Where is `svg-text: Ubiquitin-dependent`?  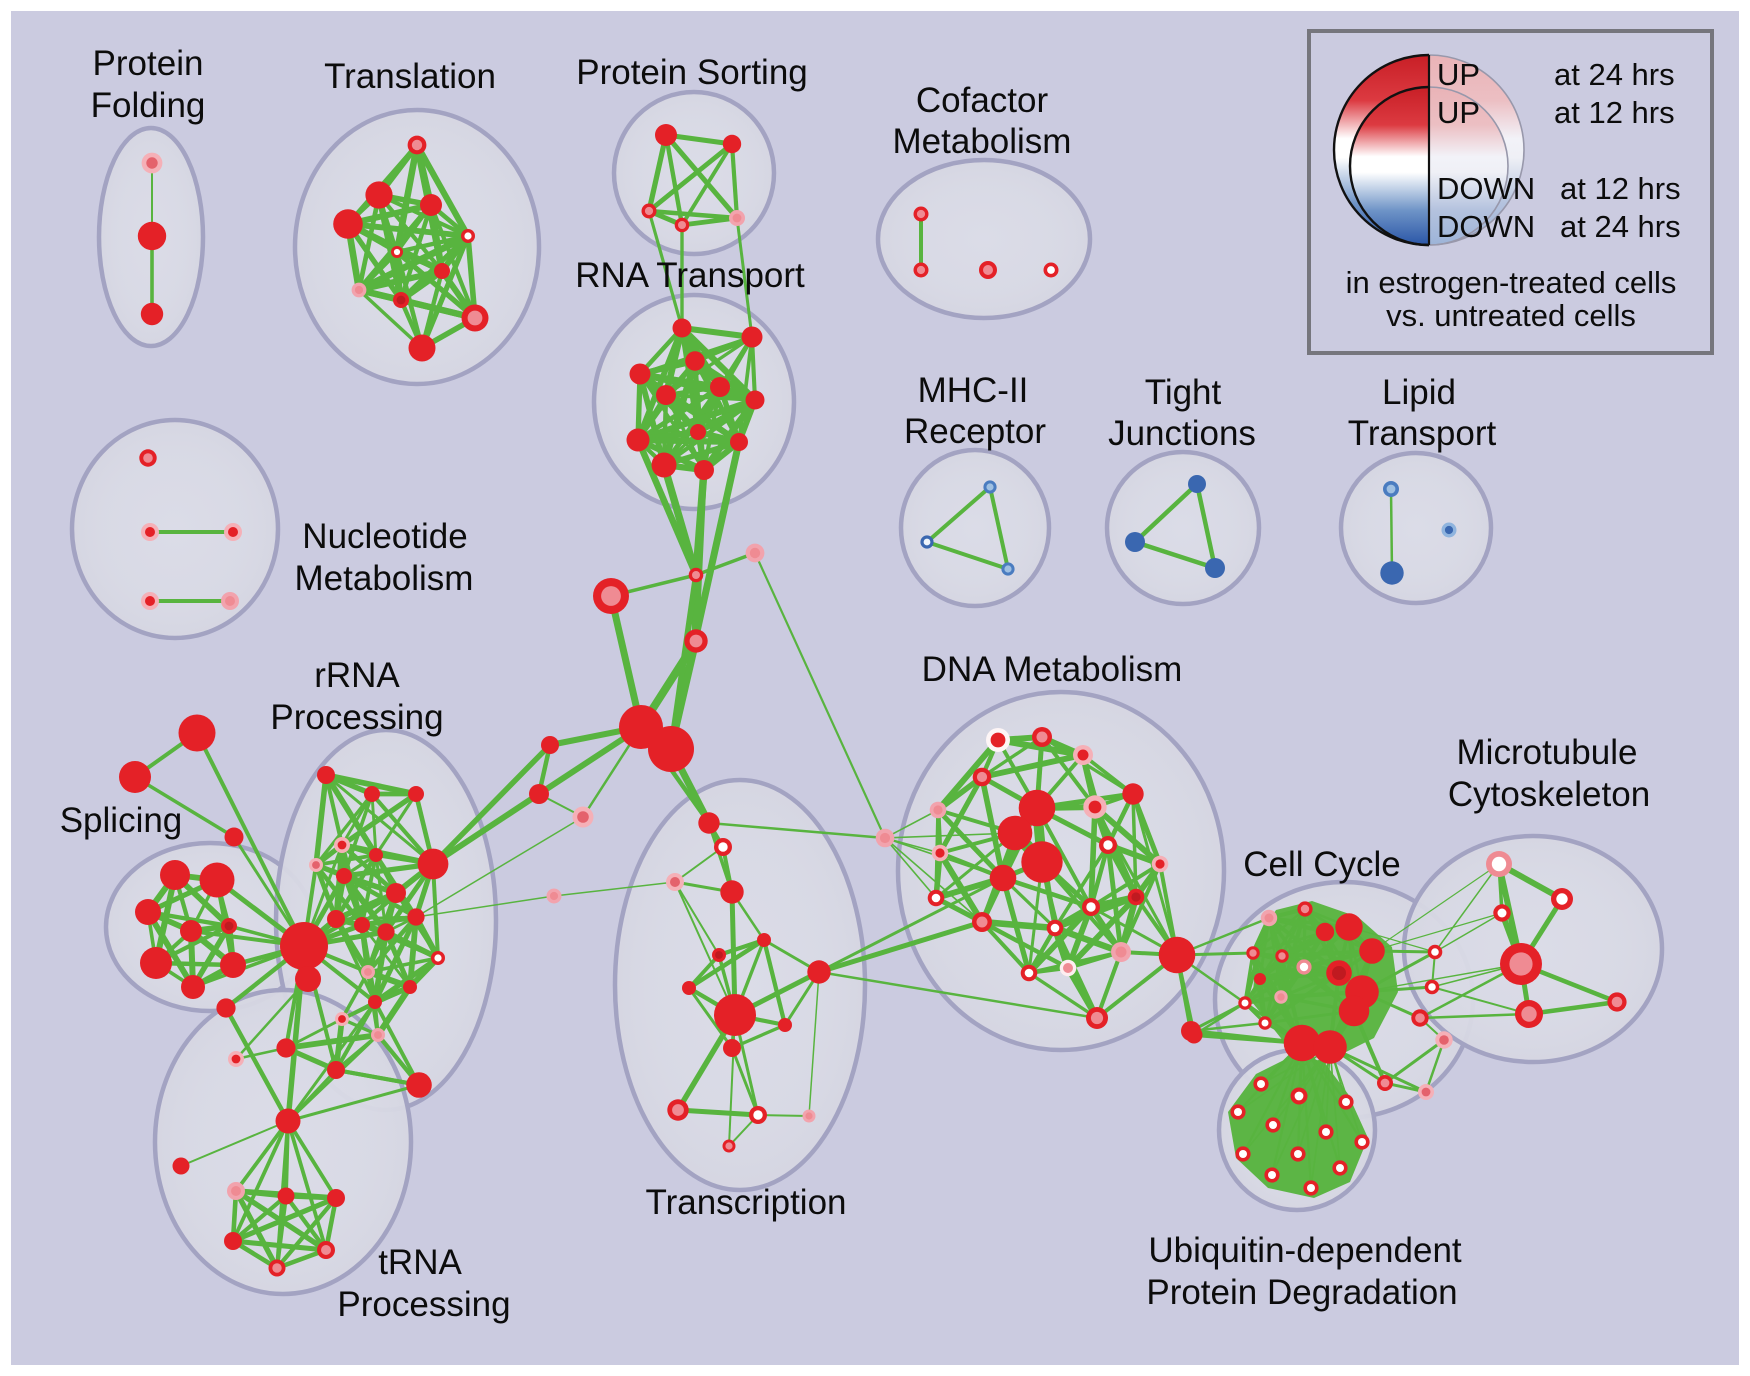 svg-text: Ubiquitin-dependent is located at coordinates (1305, 1250).